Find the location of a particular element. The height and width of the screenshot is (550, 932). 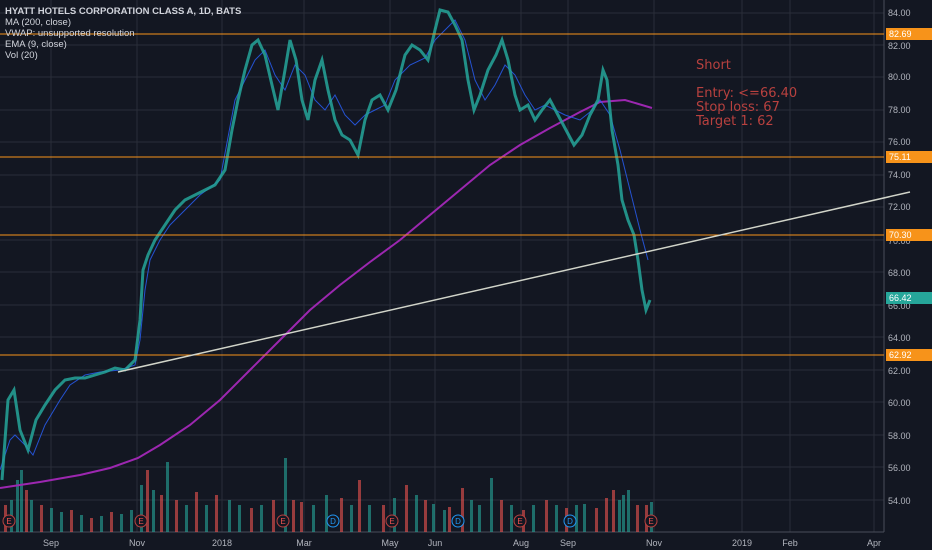

price-tick: 74.00 is located at coordinates (899, 175).